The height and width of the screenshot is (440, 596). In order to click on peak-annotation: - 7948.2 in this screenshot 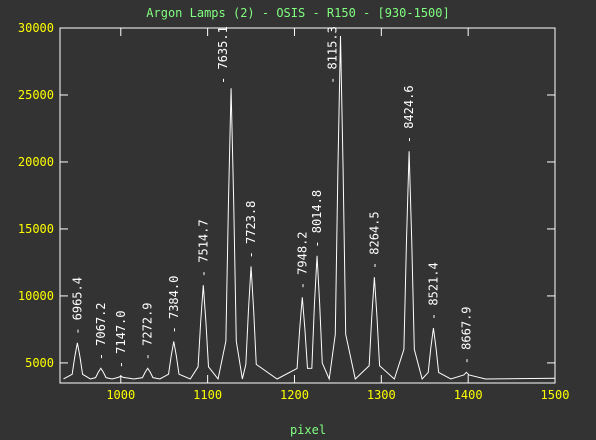, I will do `click(302, 260)`.